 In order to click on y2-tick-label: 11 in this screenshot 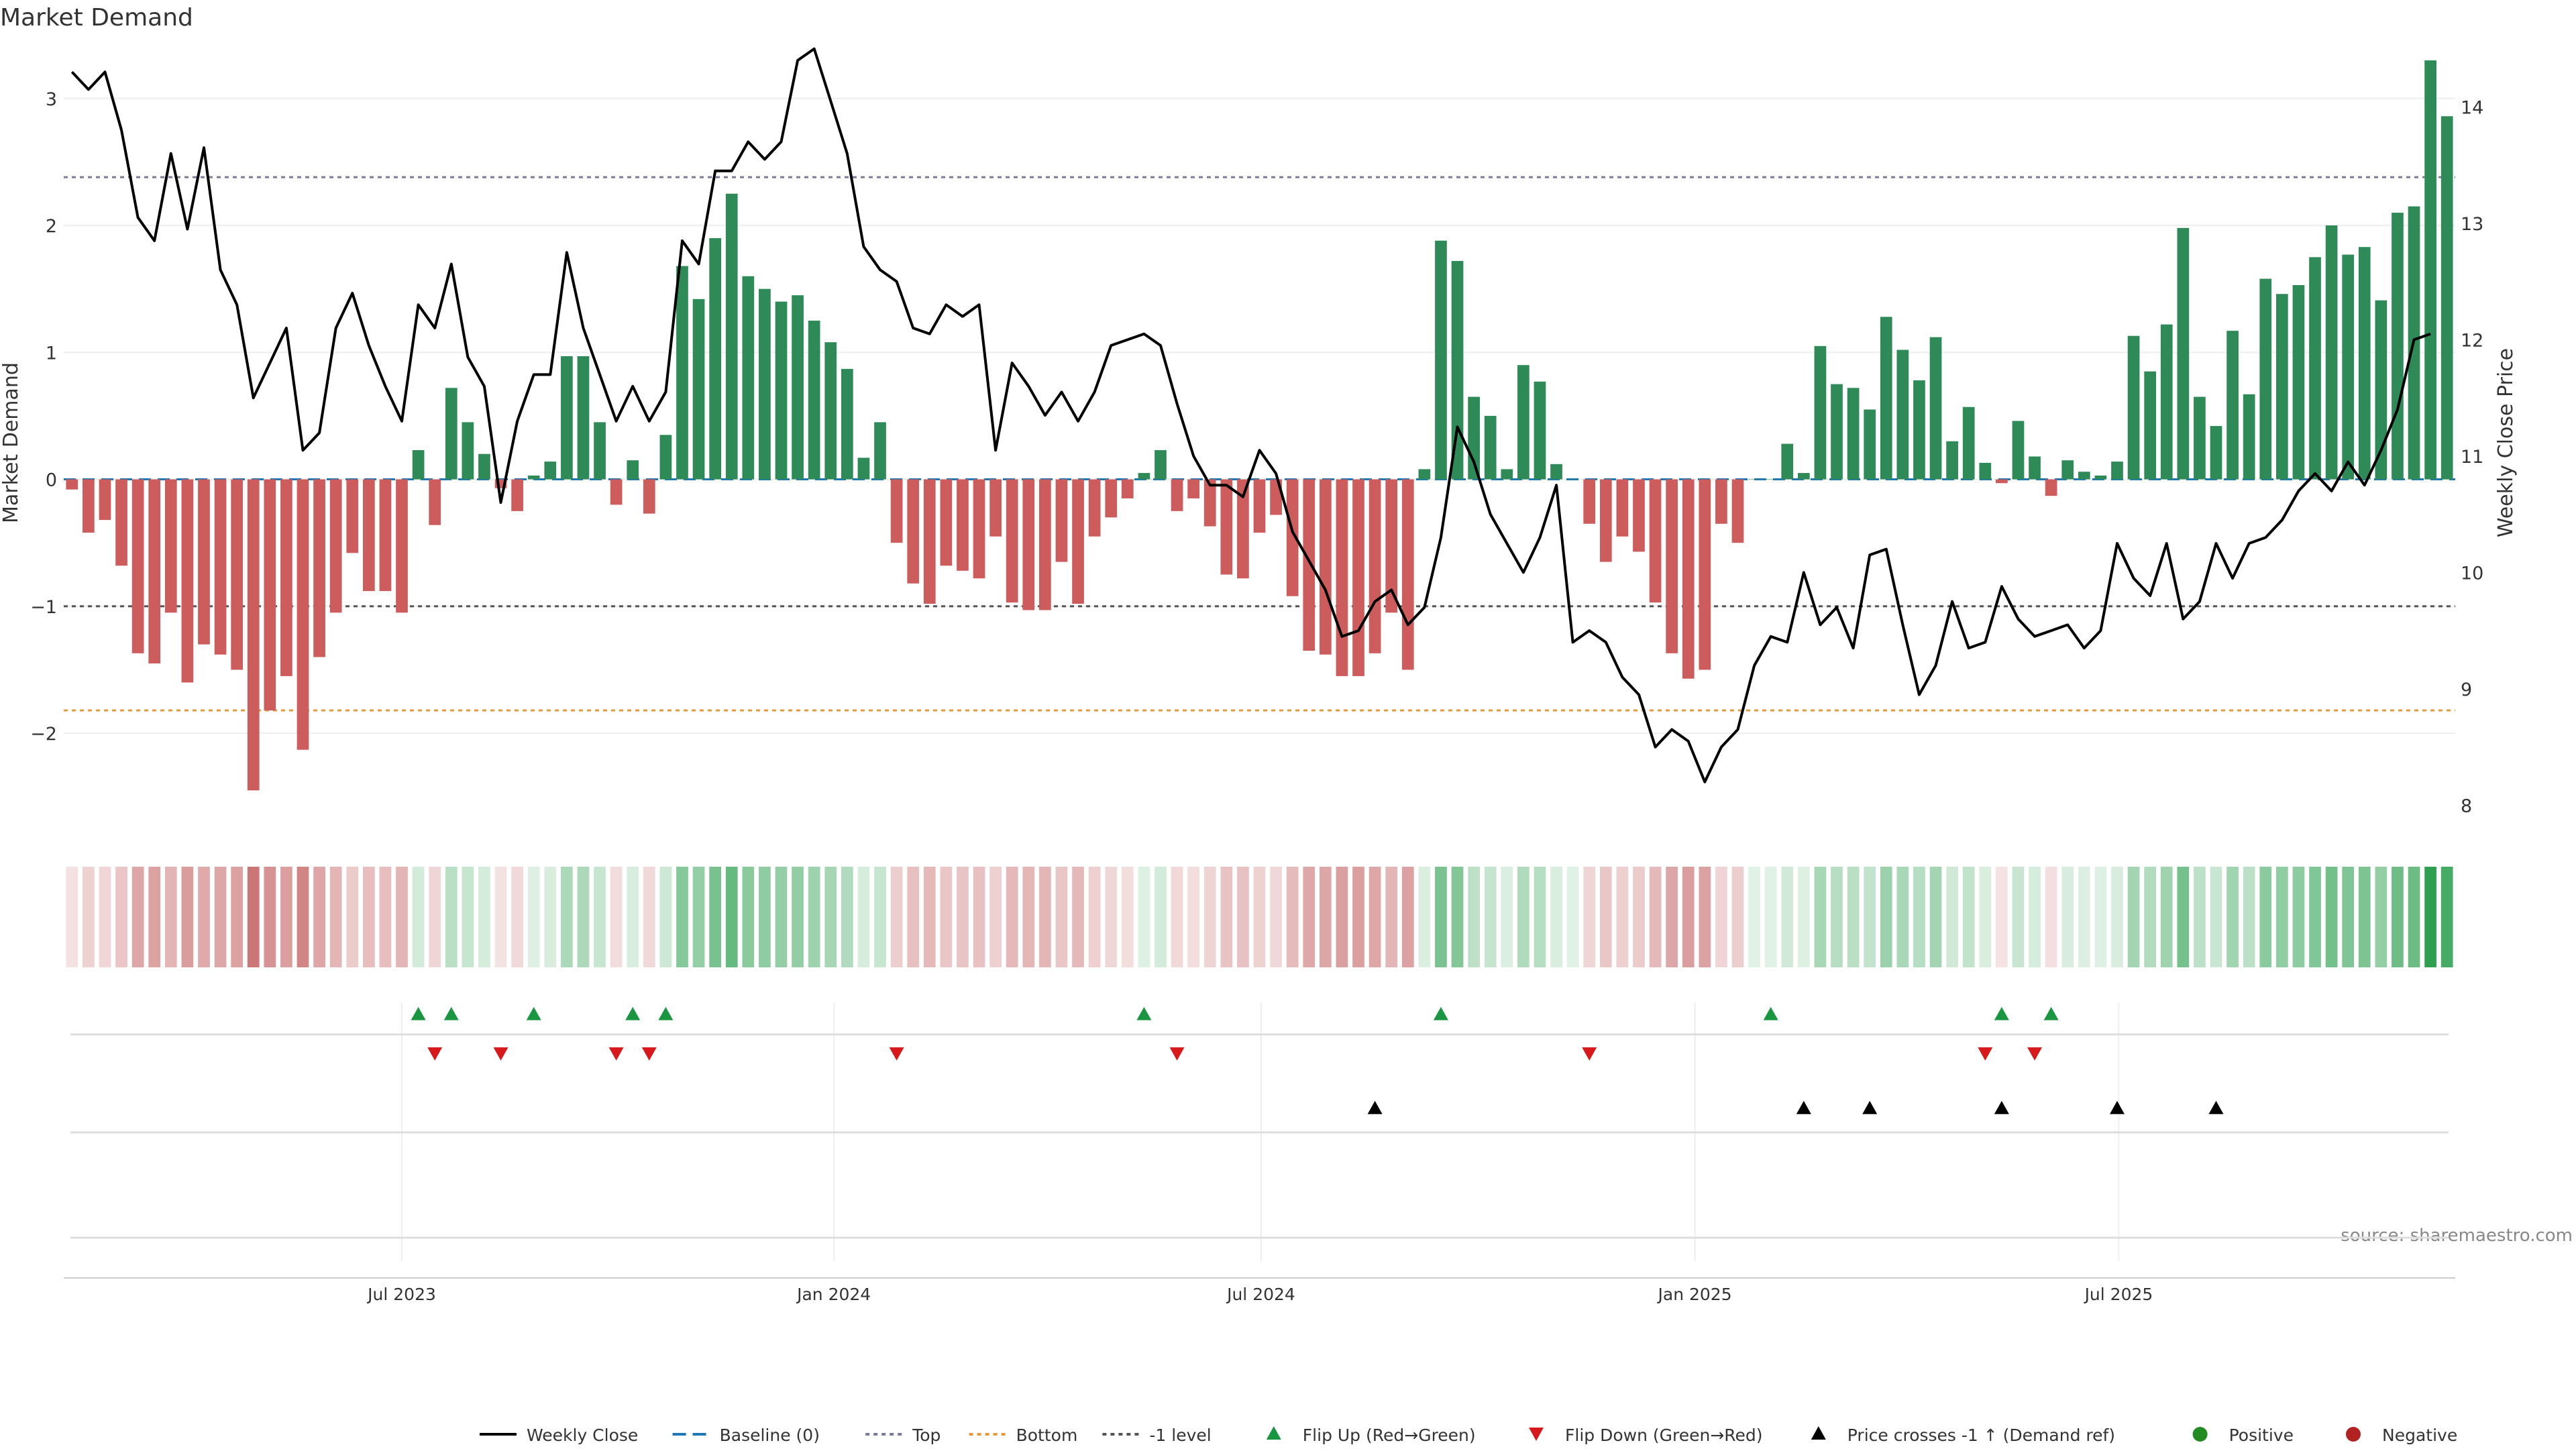, I will do `click(2472, 457)`.